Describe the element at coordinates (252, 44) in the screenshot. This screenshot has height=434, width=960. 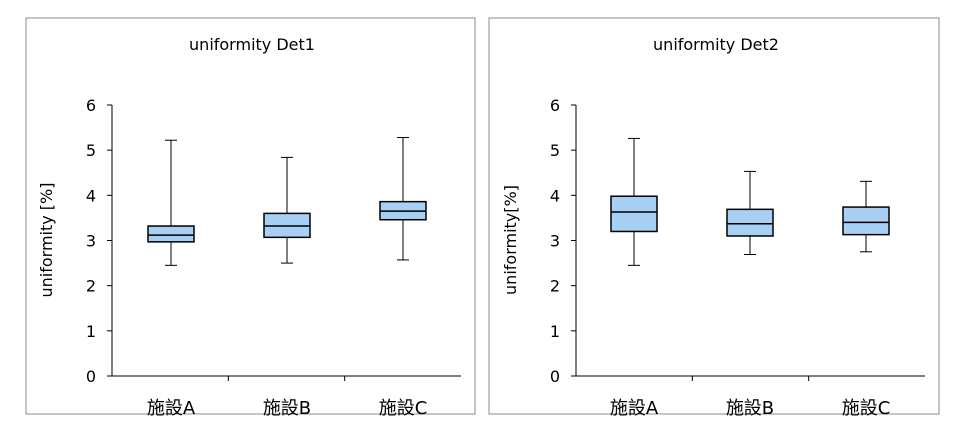
I see `chart-title: uniformity Det1` at that location.